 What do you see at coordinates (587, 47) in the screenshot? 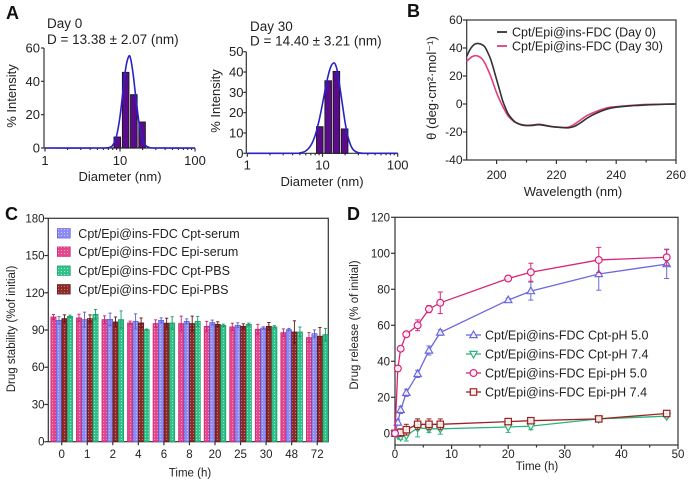
I see `legend-label: Cpt/Epi@ins-FDC (Day 30)` at bounding box center [587, 47].